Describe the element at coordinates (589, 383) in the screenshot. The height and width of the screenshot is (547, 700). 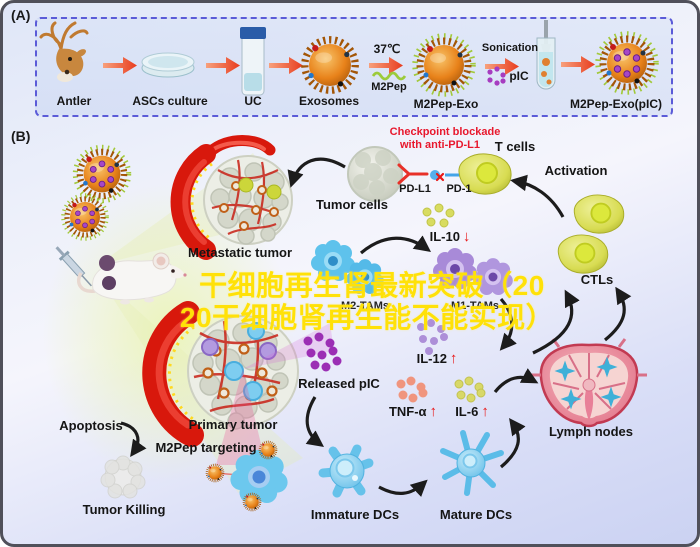
I see `lymph-node-illustration` at that location.